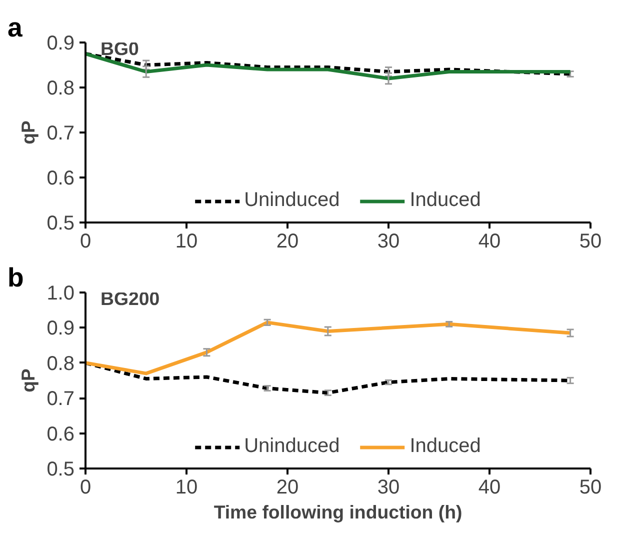  Describe the element at coordinates (16, 277) in the screenshot. I see `text: b` at that location.